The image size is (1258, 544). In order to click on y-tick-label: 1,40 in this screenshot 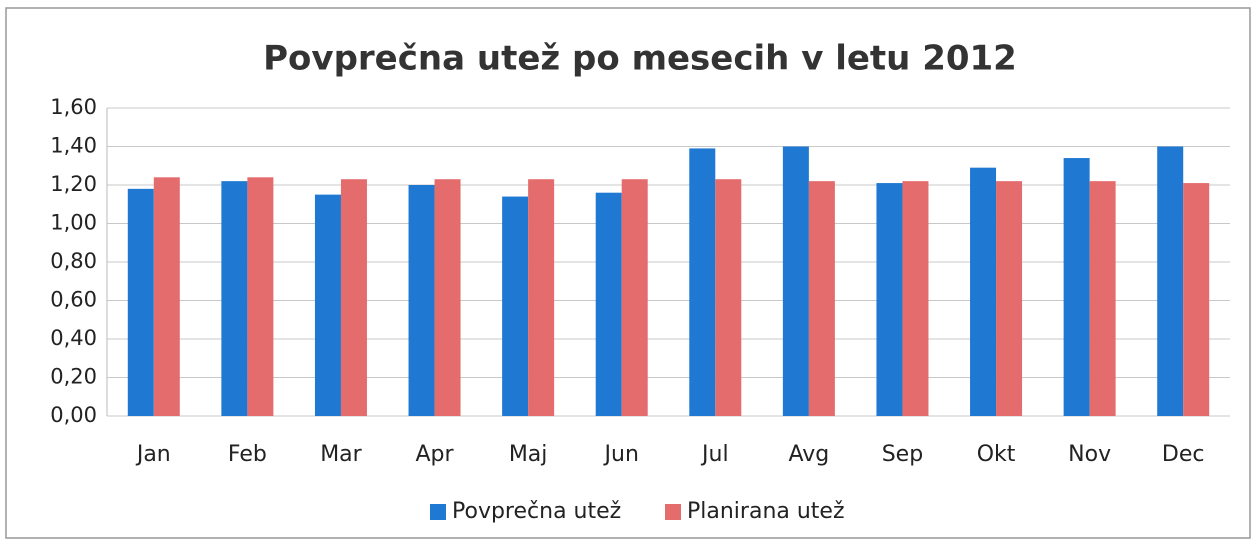, I will do `click(73, 146)`.